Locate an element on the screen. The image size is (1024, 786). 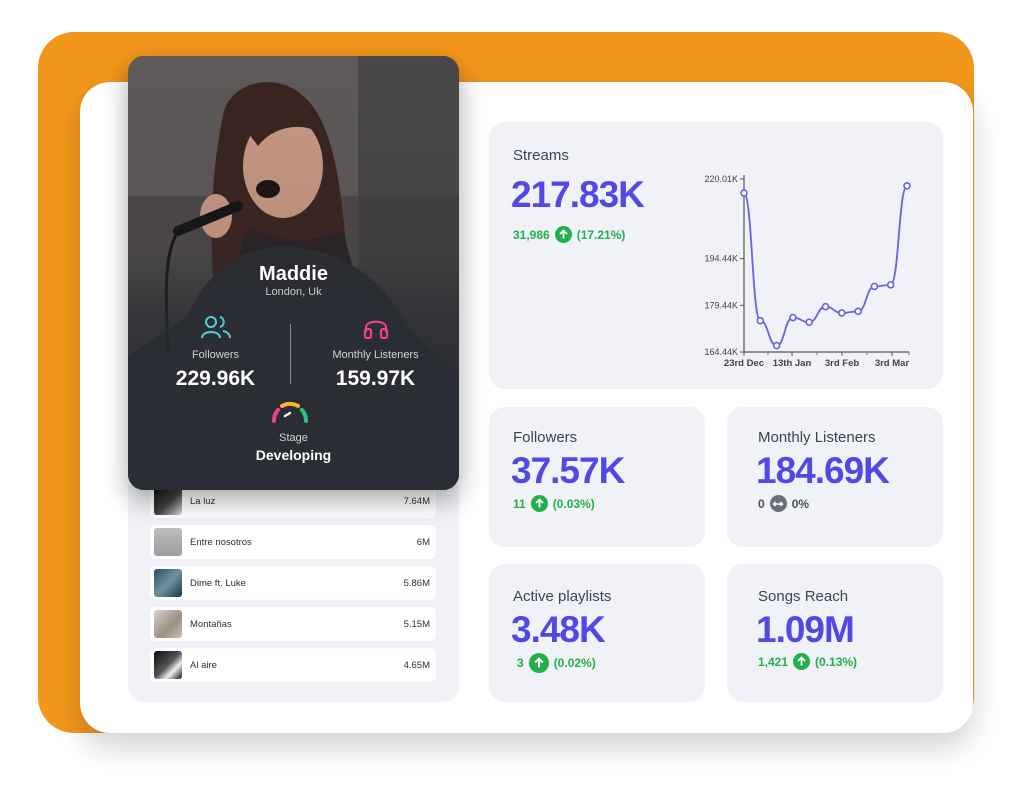
chart-y-tick-label: 179.44K is located at coordinates (721, 305).